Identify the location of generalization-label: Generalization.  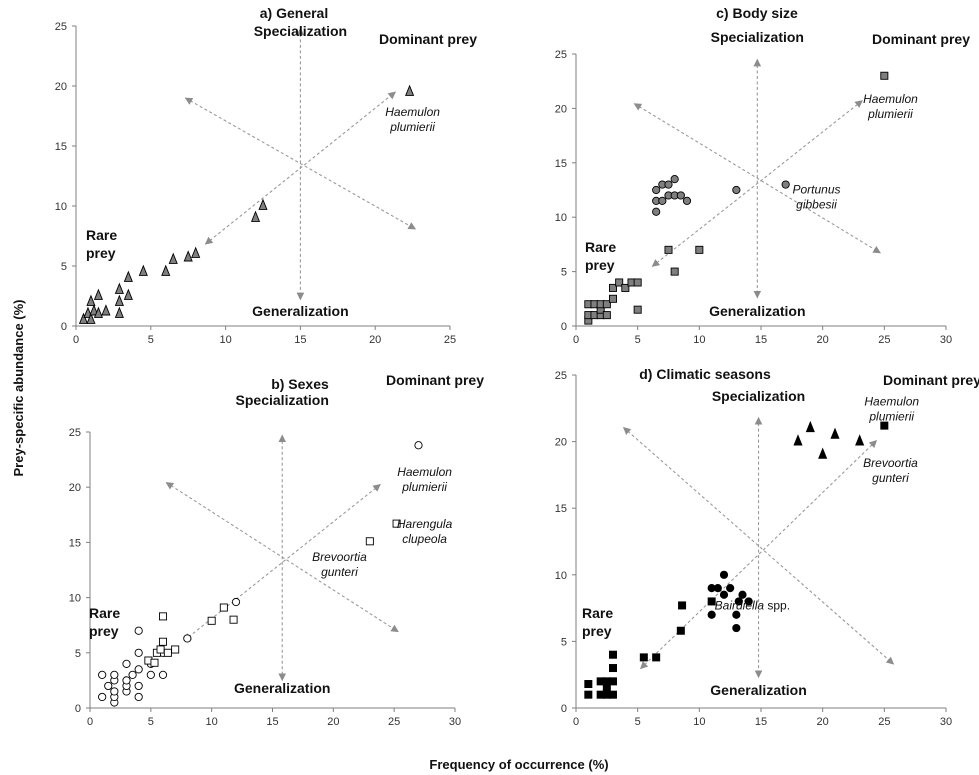
(758, 690).